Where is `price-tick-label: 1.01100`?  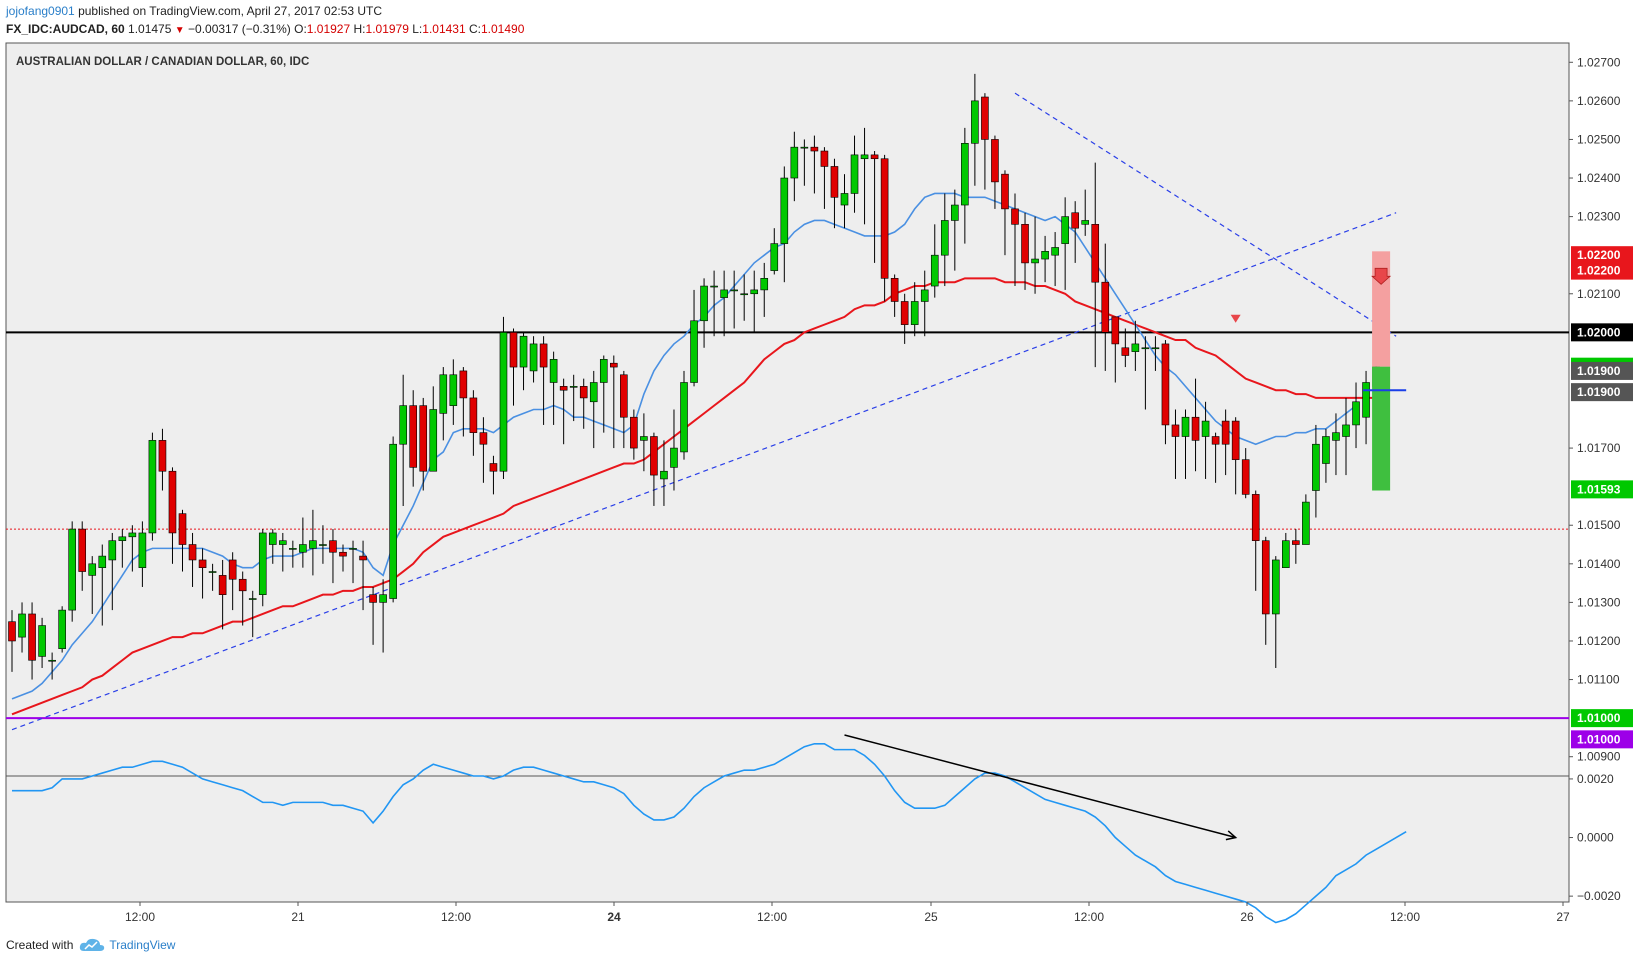 price-tick-label: 1.01100 is located at coordinates (1598, 680).